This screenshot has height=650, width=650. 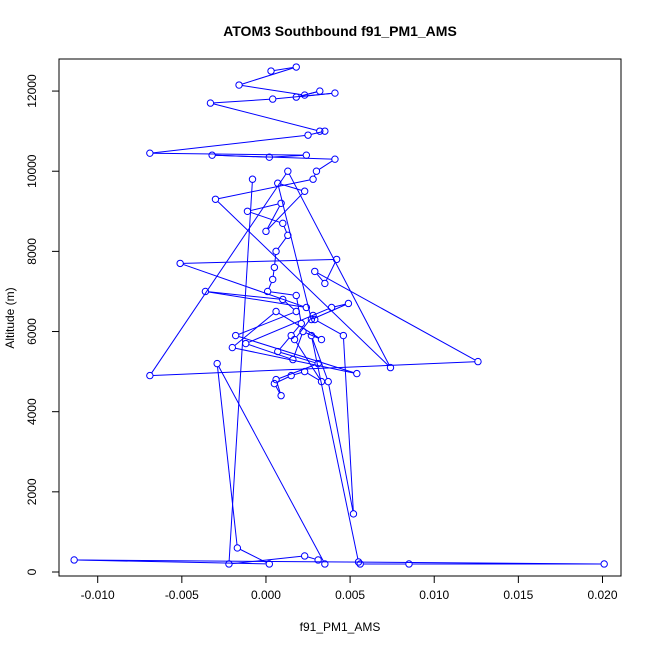 What do you see at coordinates (340, 31) in the screenshot?
I see `chart-title: ATOM3 Southbound f91_PM1_AMS` at bounding box center [340, 31].